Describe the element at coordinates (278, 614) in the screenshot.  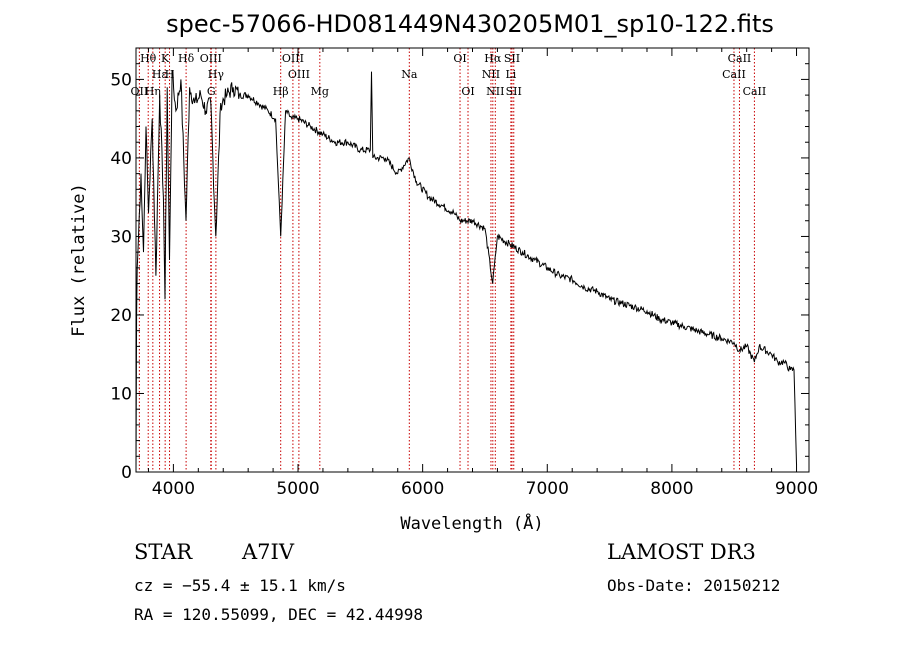
I see `coordinates: RA = 120.55099, DEC = 42.44998` at that location.